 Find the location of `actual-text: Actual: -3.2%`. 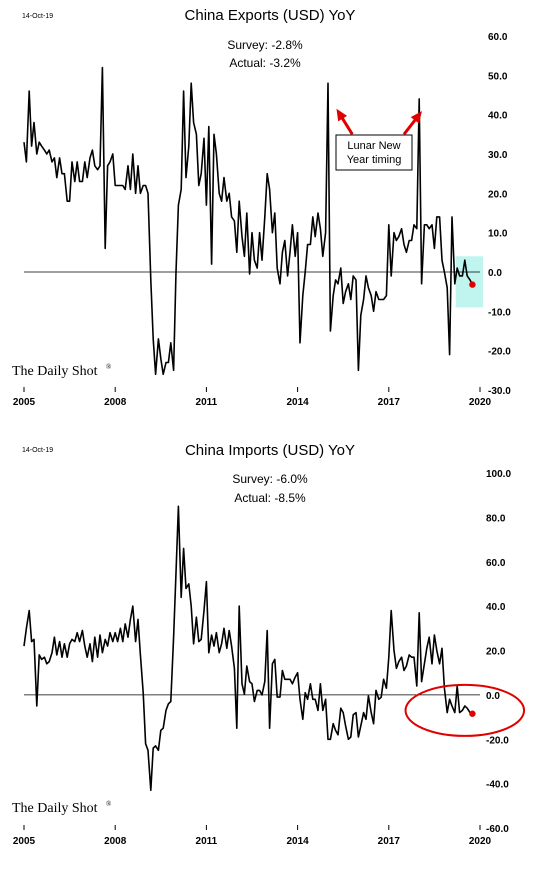

actual-text: Actual: -3.2% is located at coordinates (265, 63).